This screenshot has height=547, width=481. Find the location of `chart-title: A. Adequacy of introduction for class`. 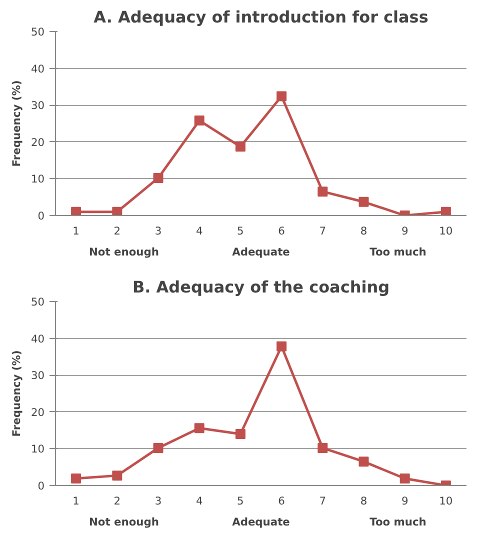

chart-title: A. Adequacy of introduction for class is located at coordinates (261, 17).